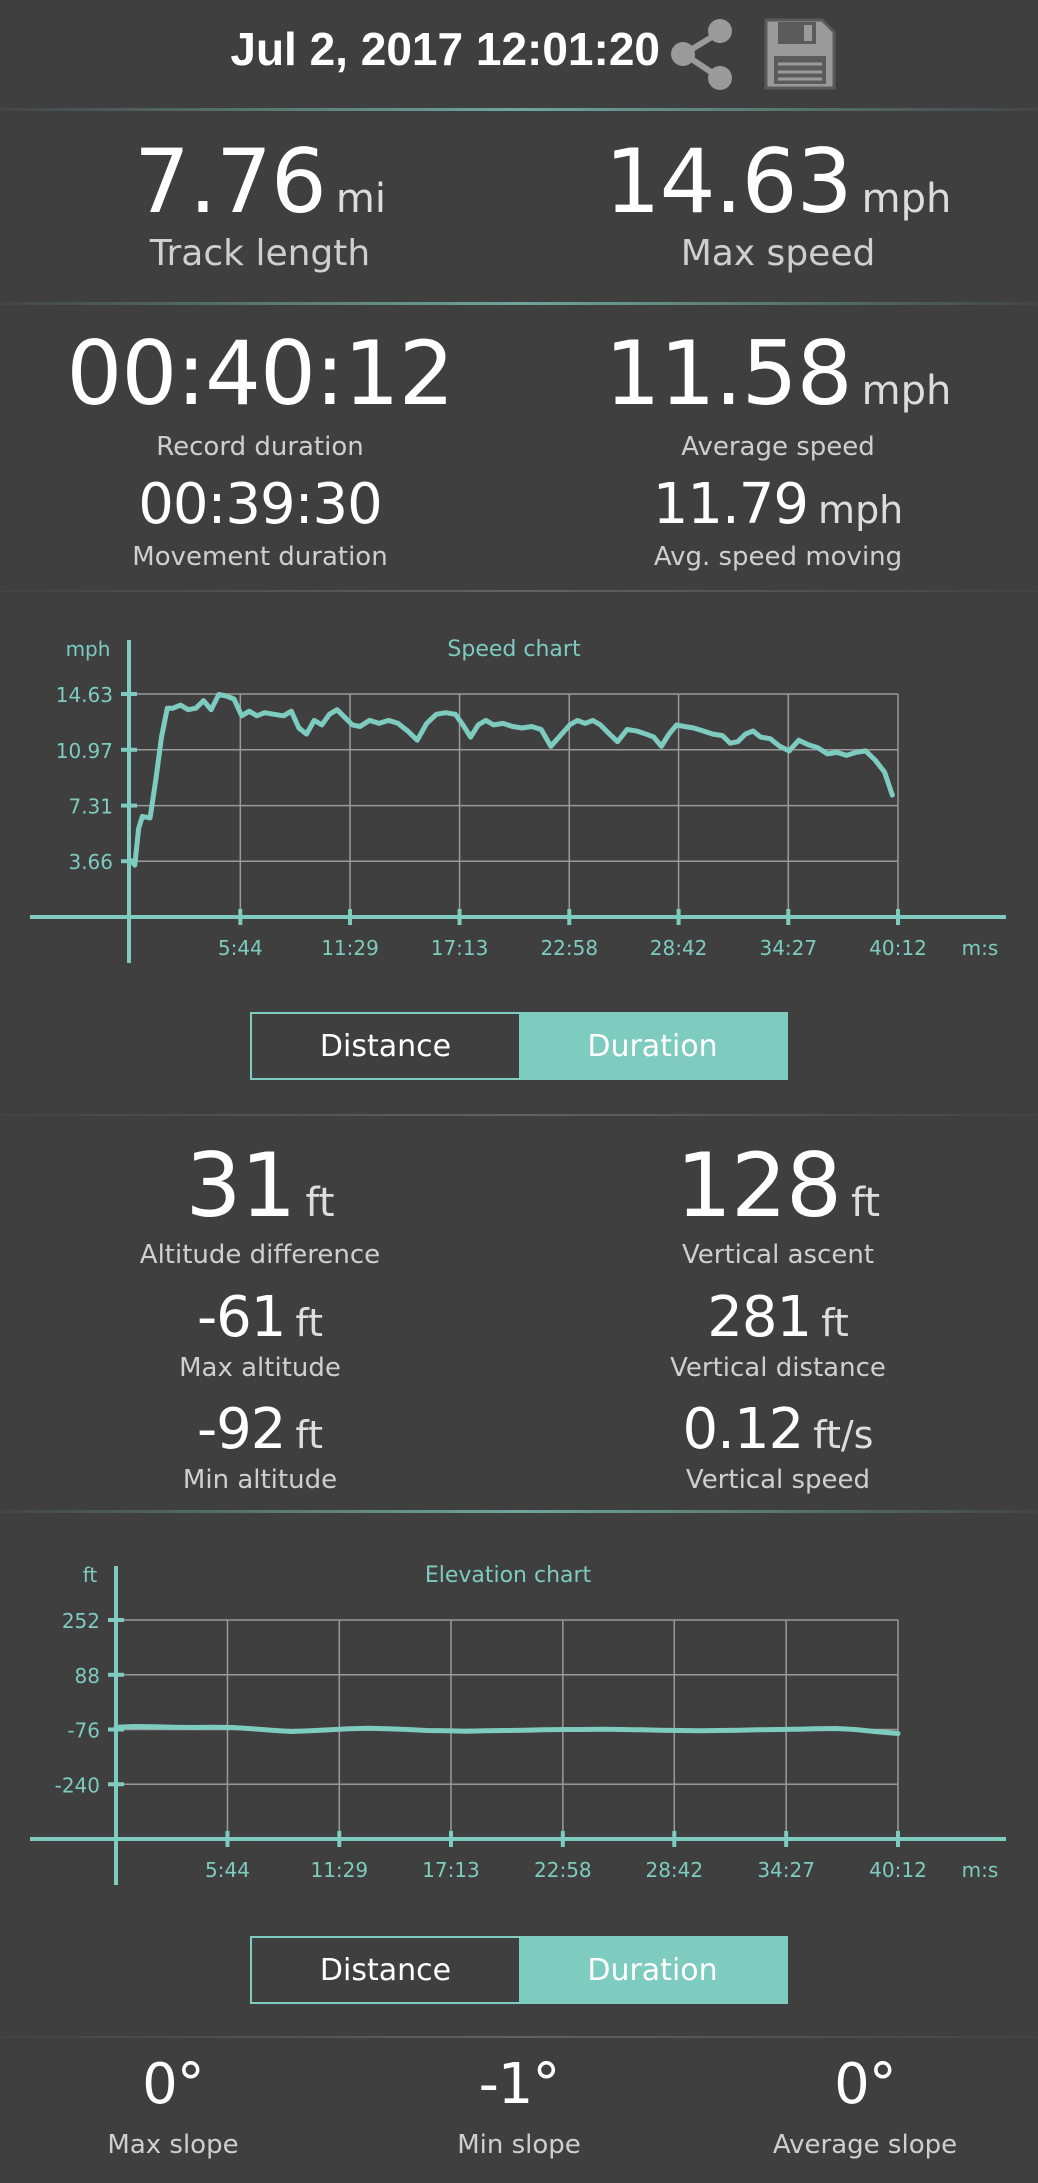 This screenshot has width=1038, height=2183. Describe the element at coordinates (778, 557) in the screenshot. I see `avg-speed-moving-label: Avg. speed moving` at that location.